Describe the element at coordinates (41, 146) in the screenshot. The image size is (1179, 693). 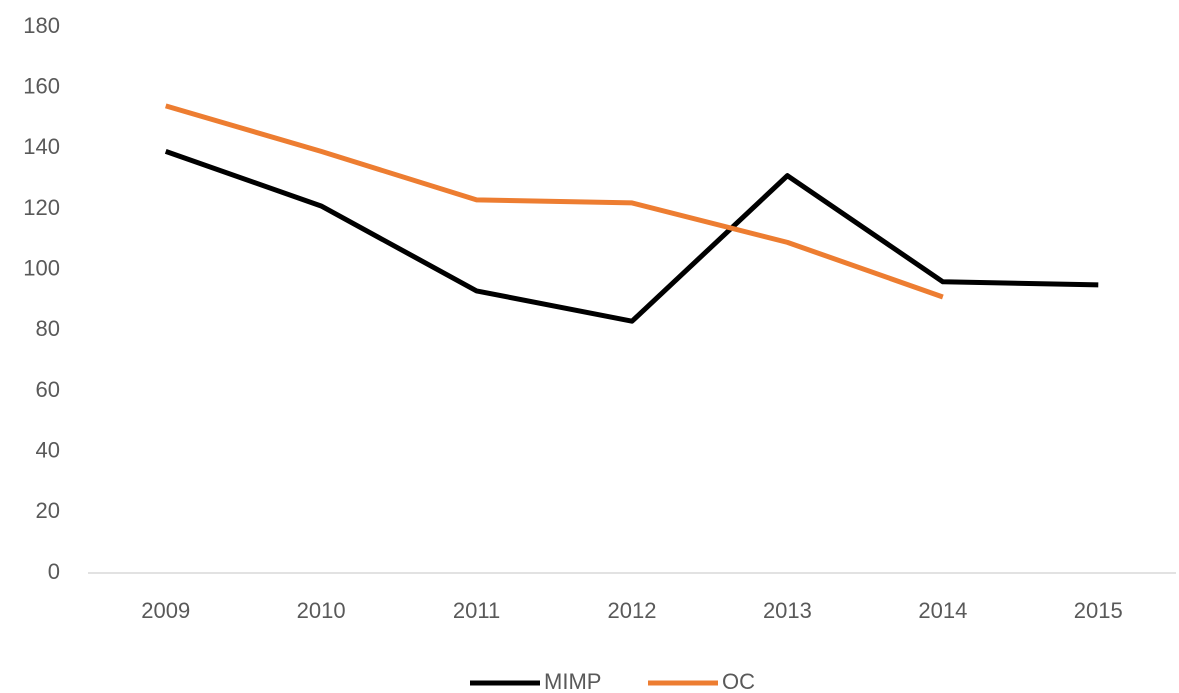
I see `y-tick-label: 140` at that location.